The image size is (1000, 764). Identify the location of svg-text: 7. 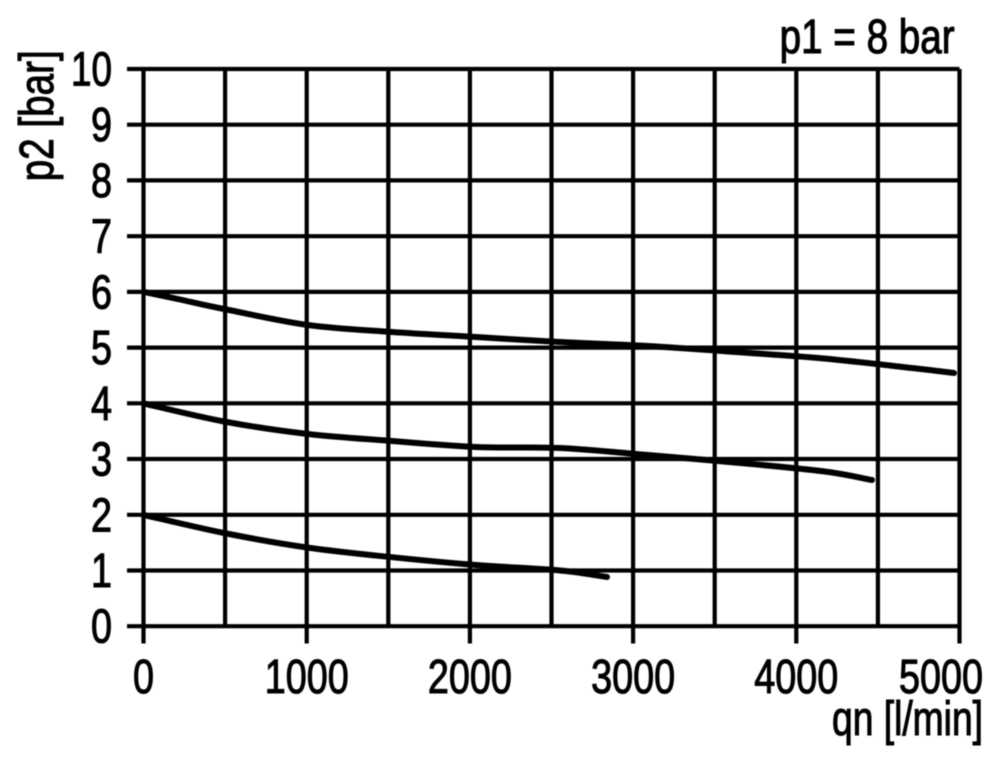
(101, 237).